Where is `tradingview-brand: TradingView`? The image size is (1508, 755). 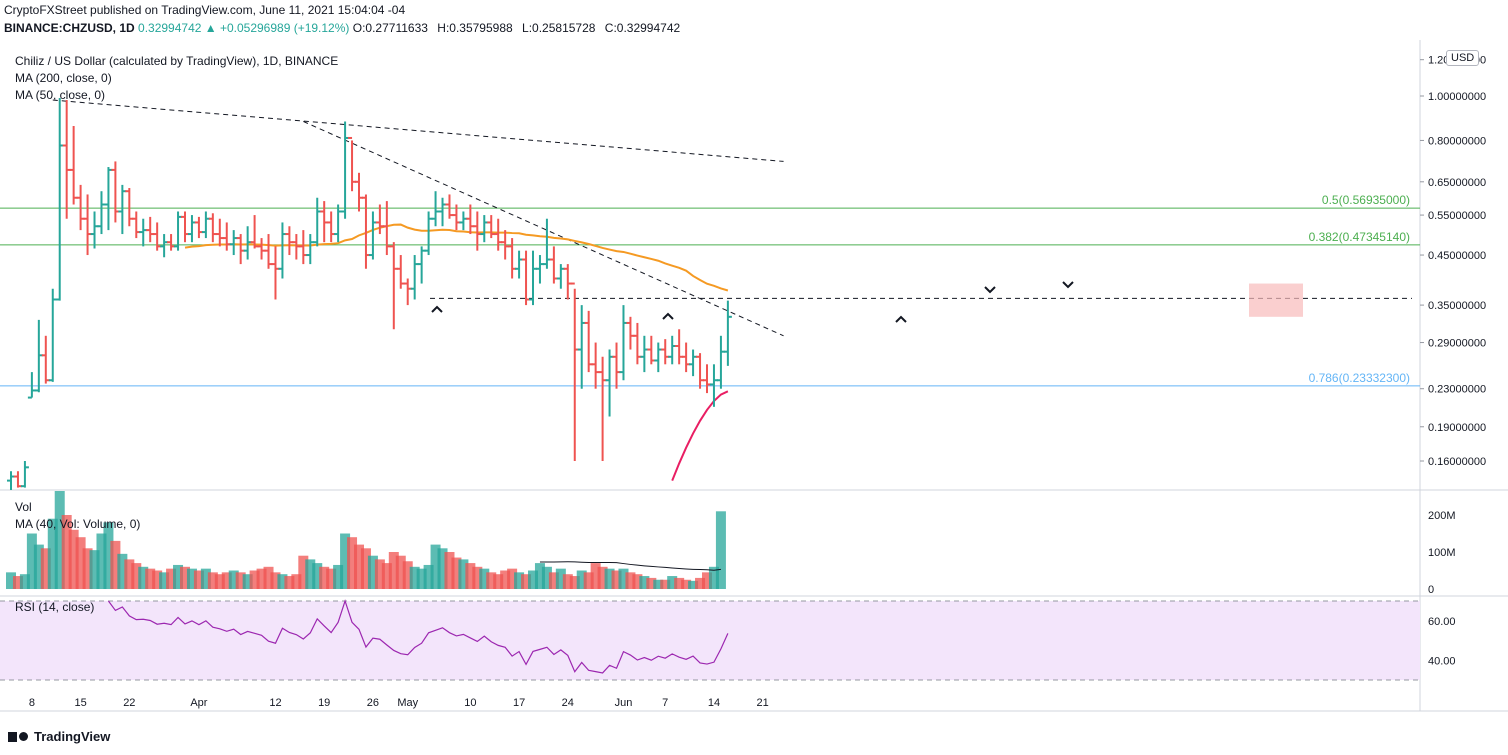 tradingview-brand: TradingView is located at coordinates (59, 736).